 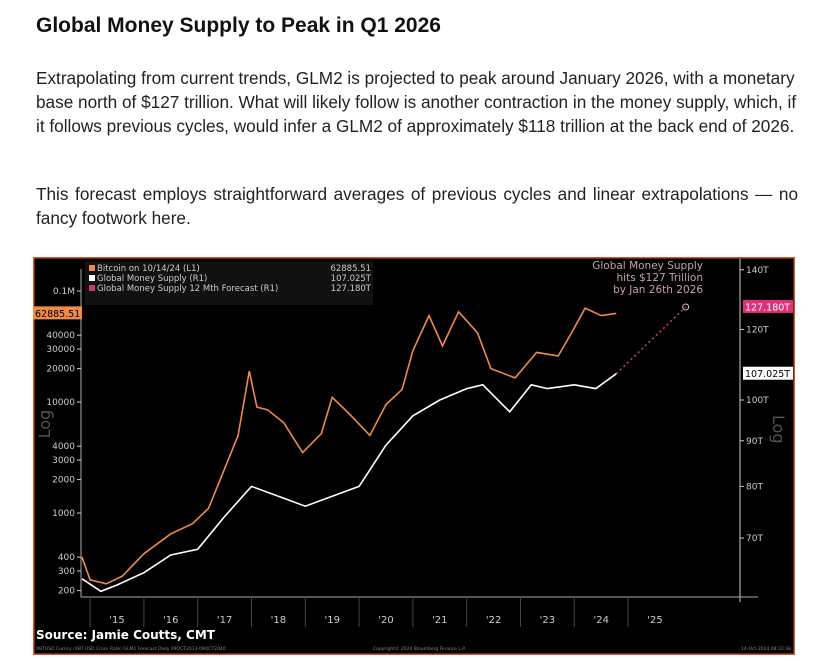 What do you see at coordinates (116, 620) in the screenshot?
I see `x-tick-label: '15` at bounding box center [116, 620].